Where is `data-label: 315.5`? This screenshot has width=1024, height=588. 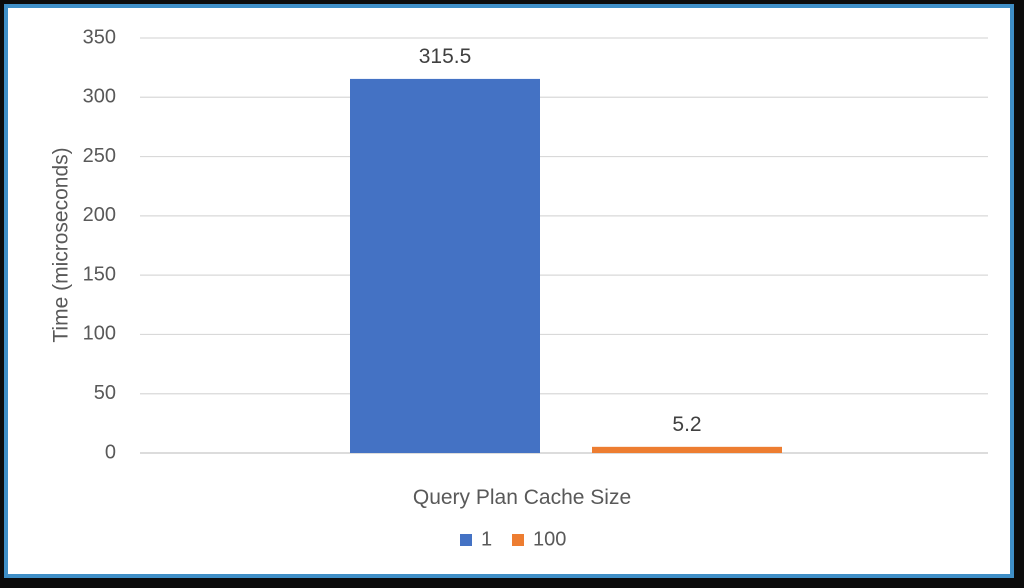
data-label: 315.5 is located at coordinates (445, 56).